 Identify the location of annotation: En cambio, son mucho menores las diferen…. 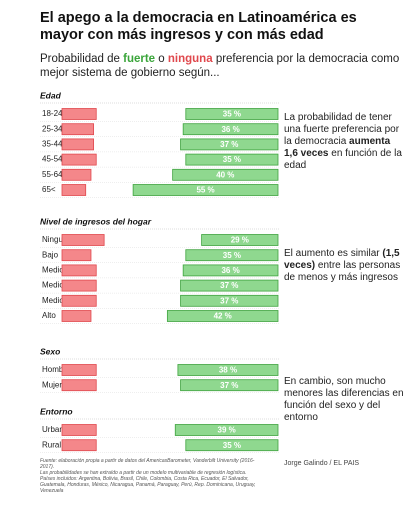
(345, 400).